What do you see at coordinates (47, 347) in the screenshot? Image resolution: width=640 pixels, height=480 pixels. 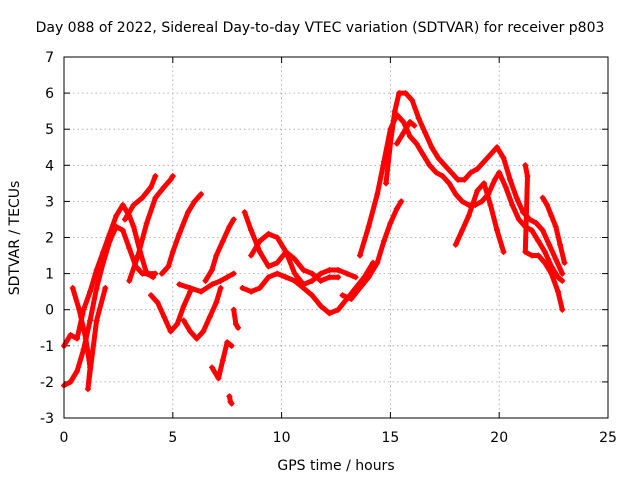 I see `y-tick-label: -1` at bounding box center [47, 347].